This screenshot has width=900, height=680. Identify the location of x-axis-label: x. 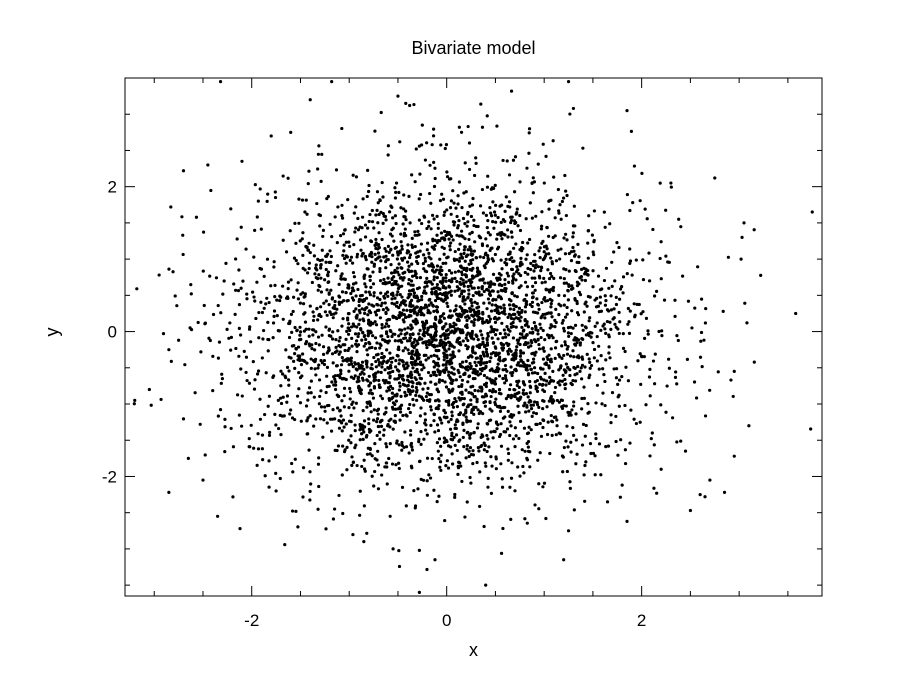
(473, 650).